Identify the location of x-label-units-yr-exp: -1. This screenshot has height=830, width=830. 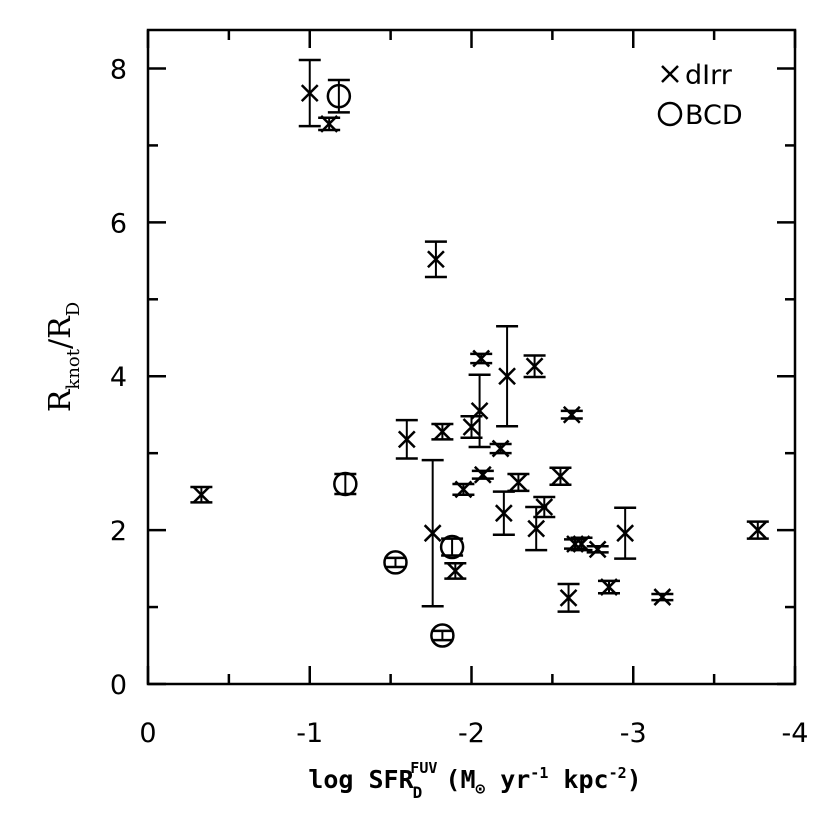
(539, 773).